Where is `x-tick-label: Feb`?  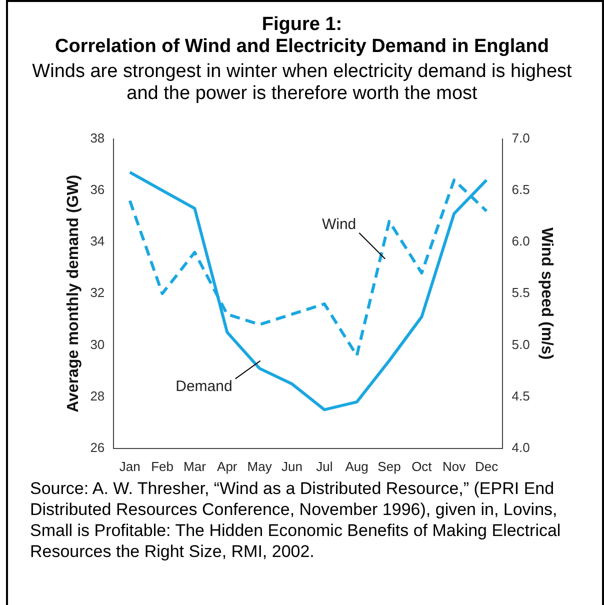
x-tick-label: Feb is located at coordinates (162, 466).